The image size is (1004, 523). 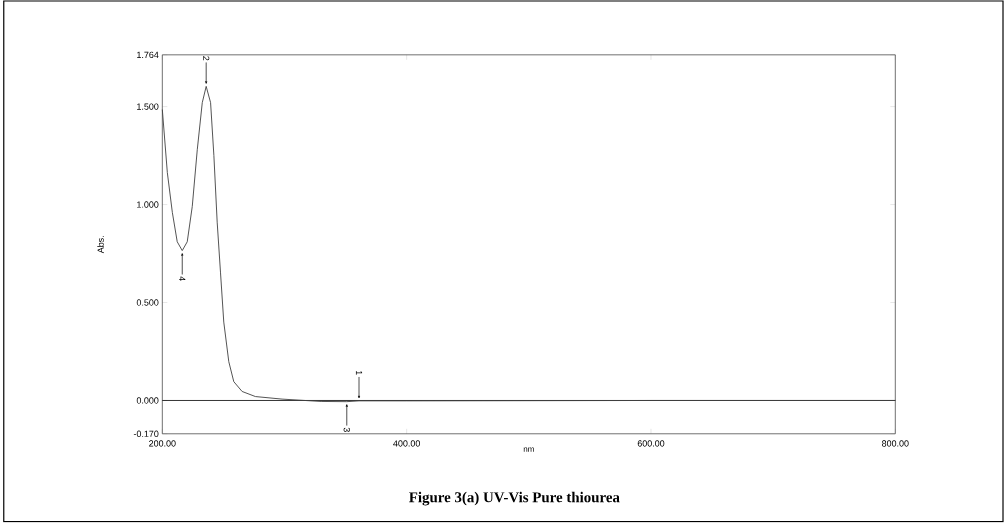 I want to click on y-axis-title: Abs., so click(x=100, y=245).